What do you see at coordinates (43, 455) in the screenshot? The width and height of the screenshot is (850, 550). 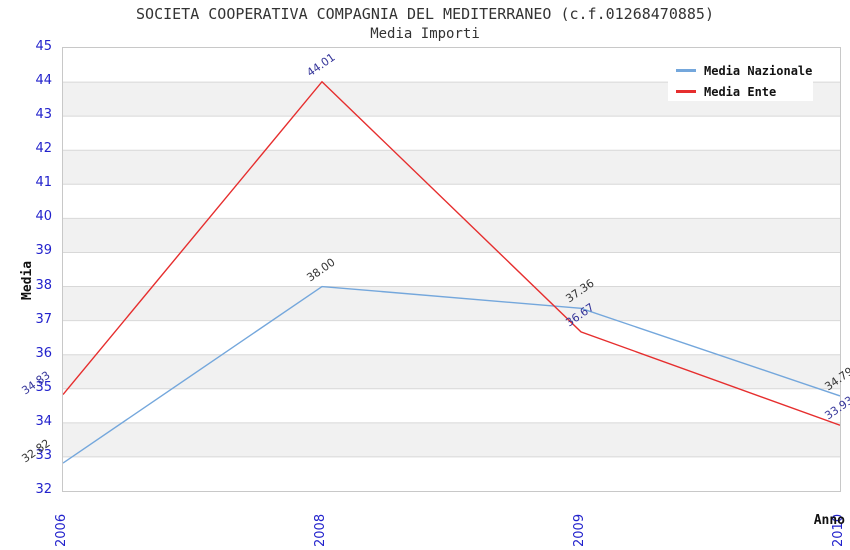 I see `y-tick-label: 33` at bounding box center [43, 455].